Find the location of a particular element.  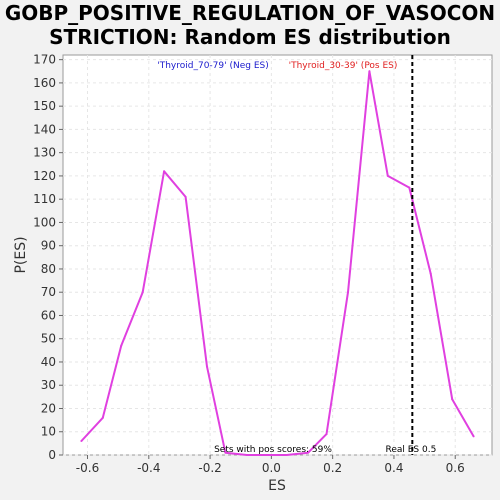

x-axis-label: ES is located at coordinates (277, 486).